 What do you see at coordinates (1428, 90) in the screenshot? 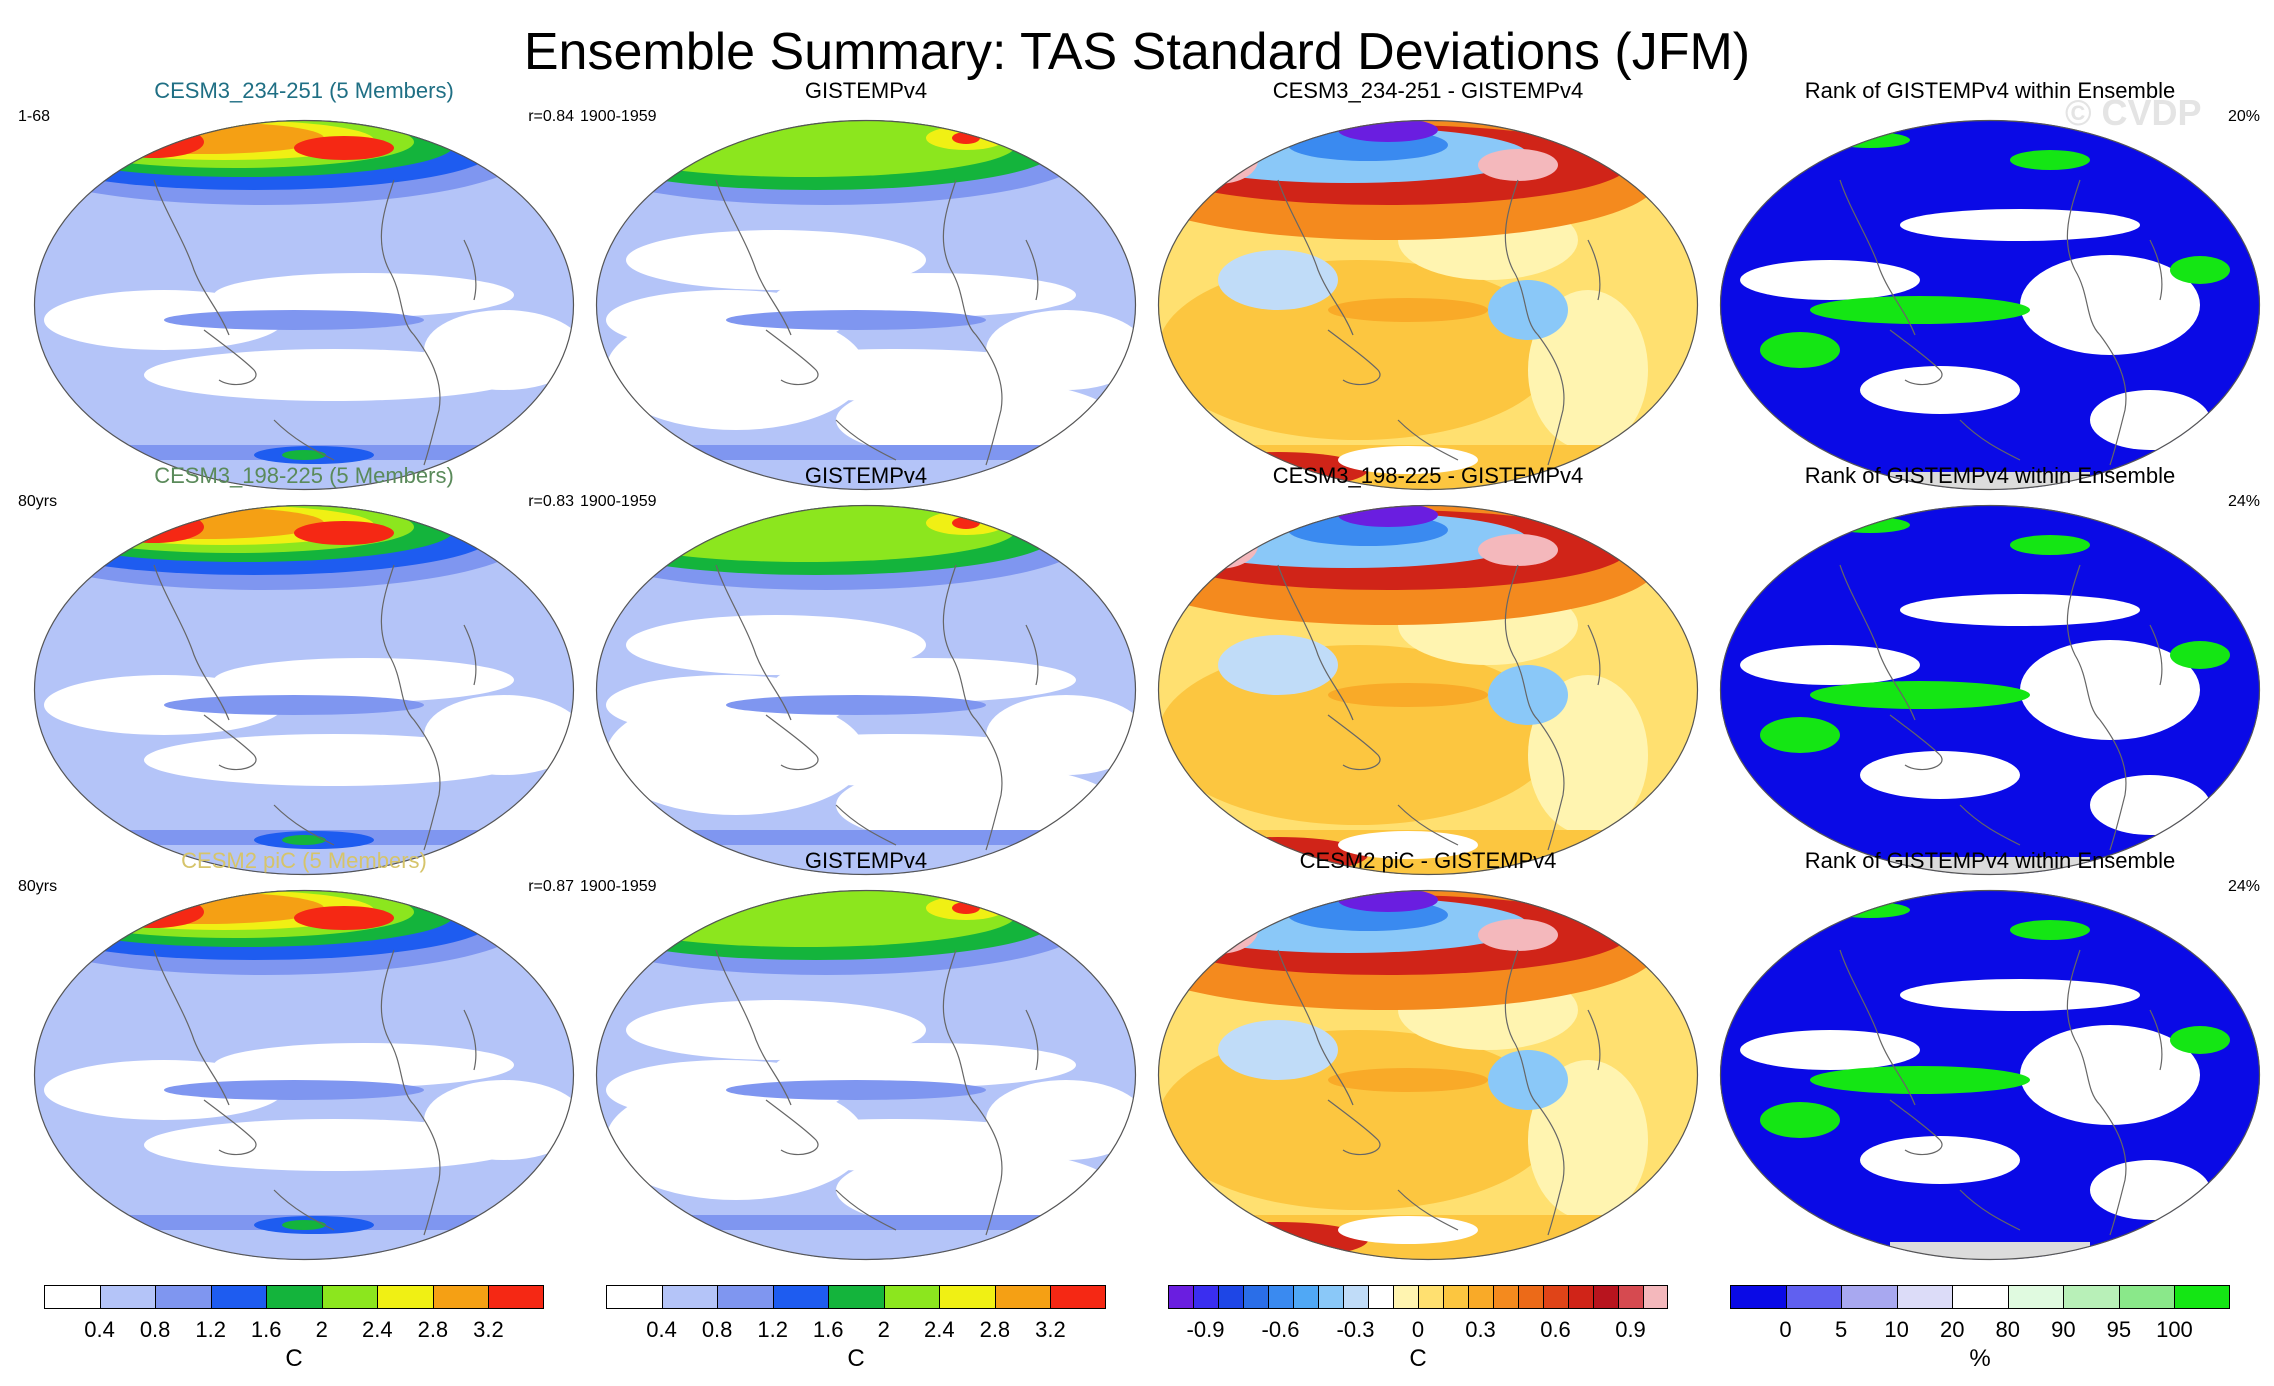
I see `panel-title: CESM3_234-251 - GISTEMPv4` at bounding box center [1428, 90].